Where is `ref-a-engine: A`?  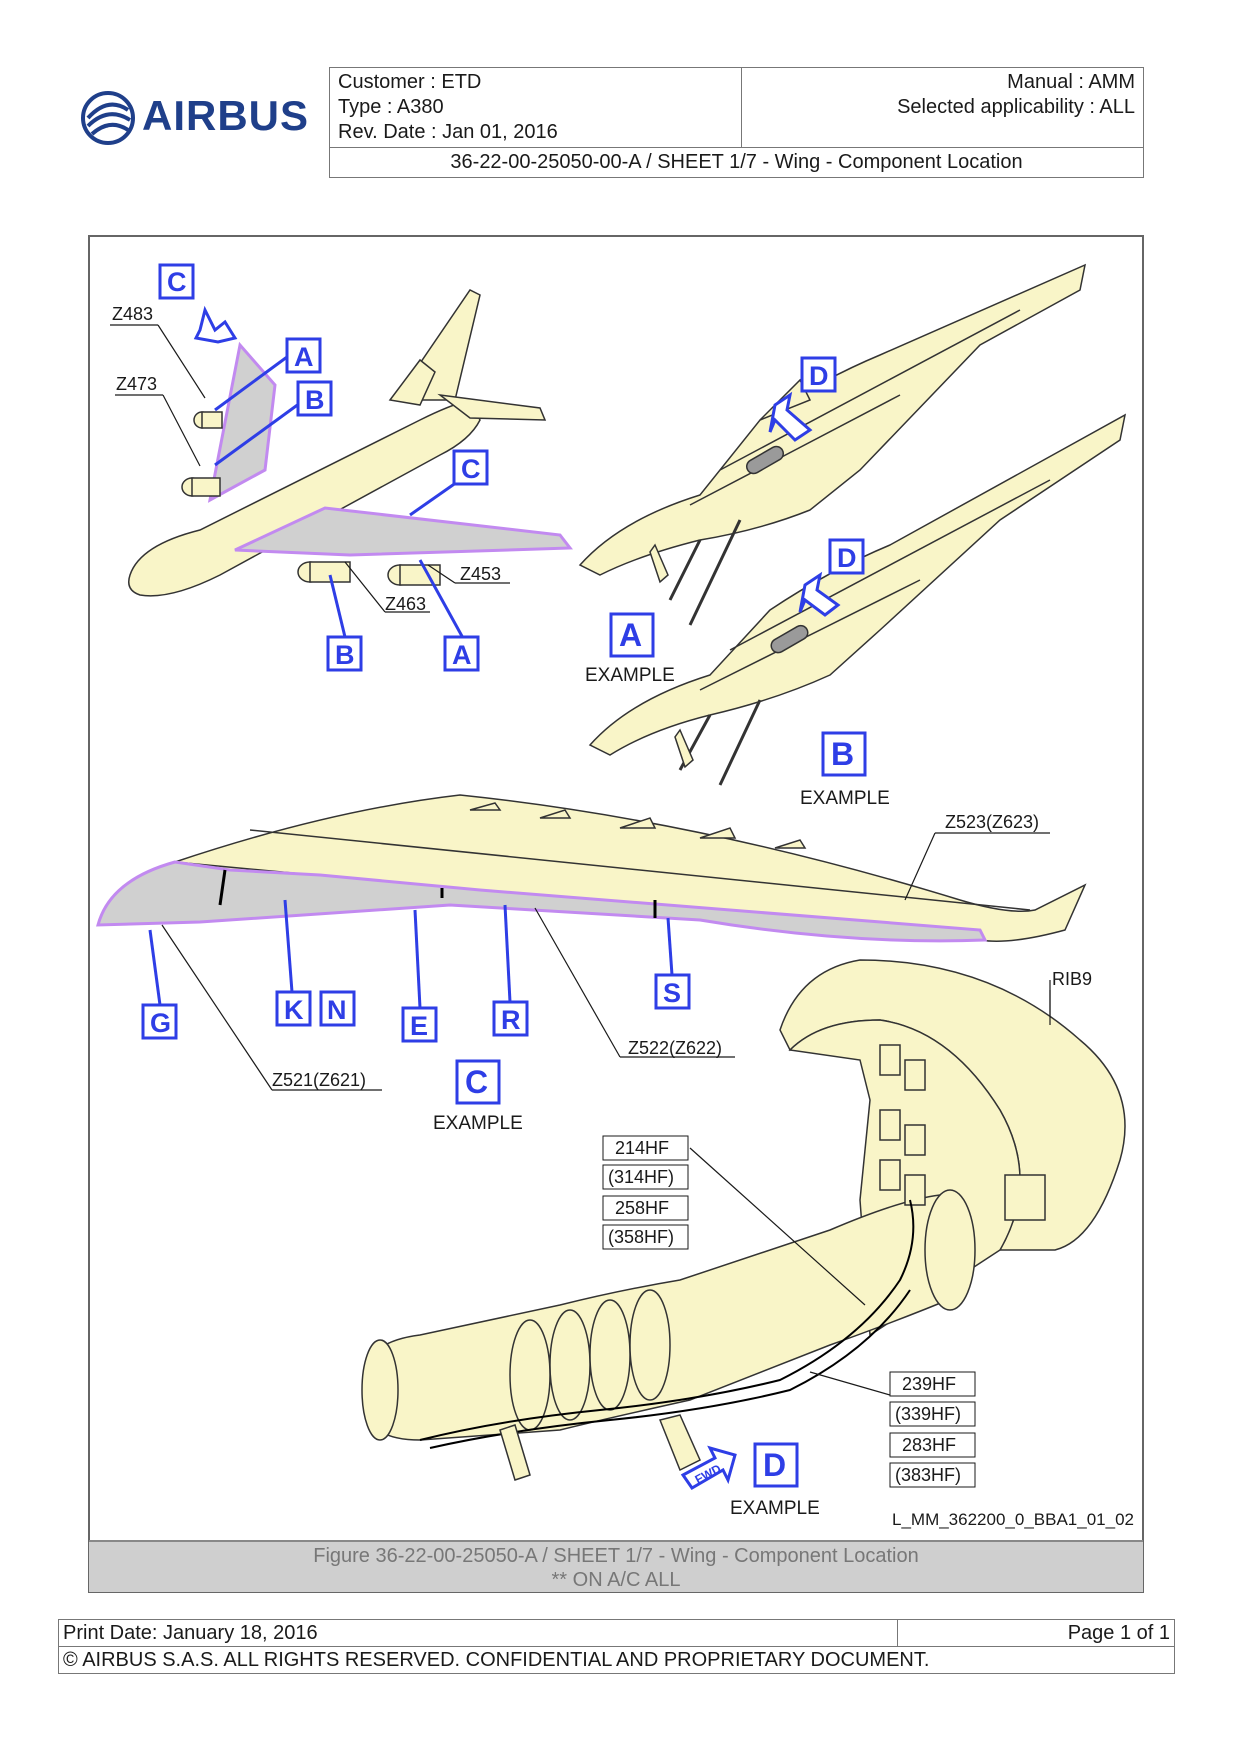 ref-a-engine: A is located at coordinates (461, 653).